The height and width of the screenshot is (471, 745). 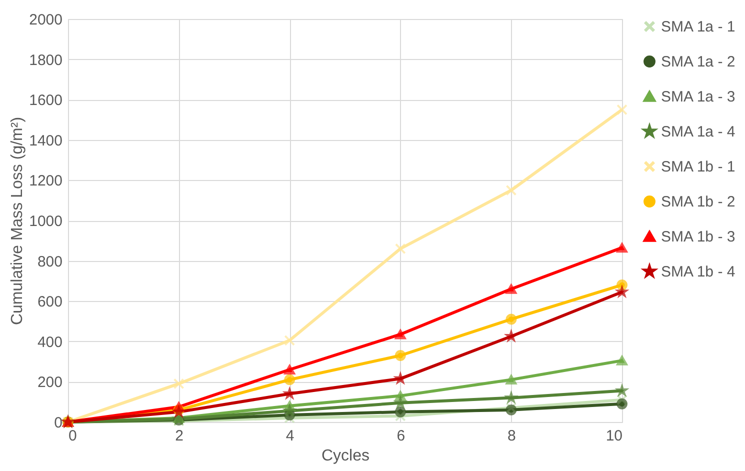 I want to click on legend-label: SMA 1b - 4, so click(x=698, y=272).